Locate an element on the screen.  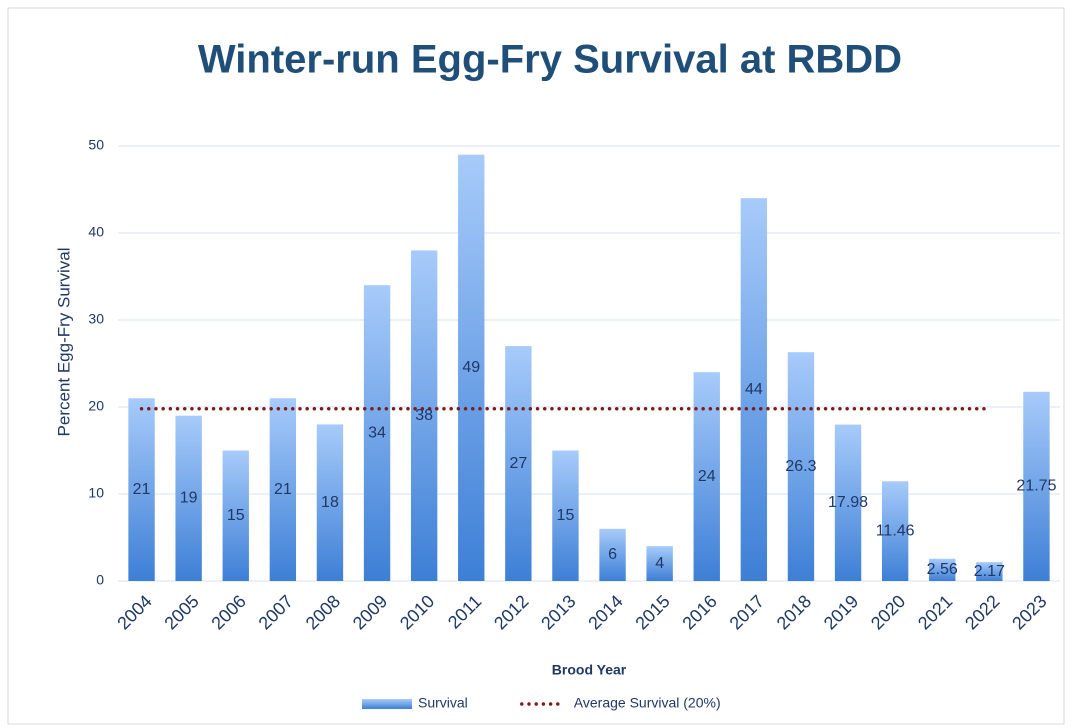
data-label: 2.17 is located at coordinates (989, 571).